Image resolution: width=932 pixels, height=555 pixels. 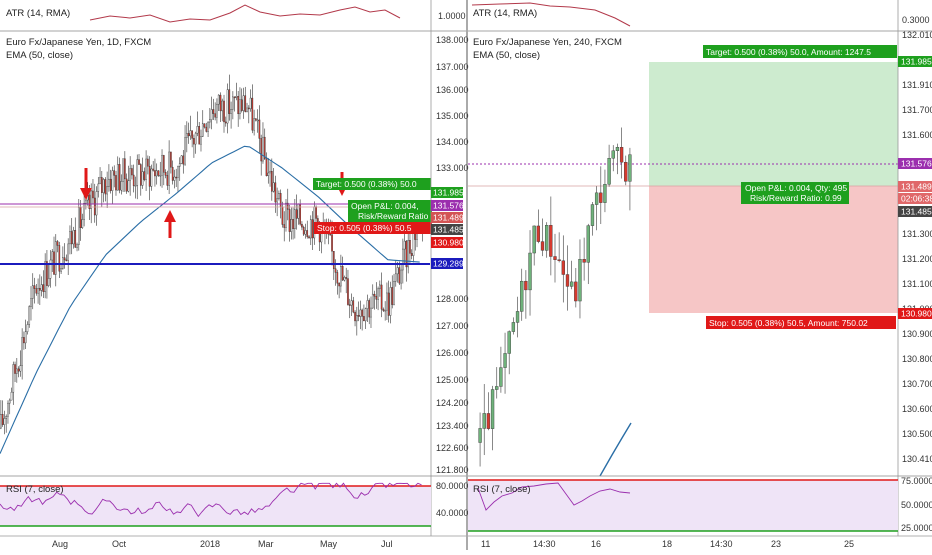 I want to click on right-x-label: 23, so click(x=776, y=544).